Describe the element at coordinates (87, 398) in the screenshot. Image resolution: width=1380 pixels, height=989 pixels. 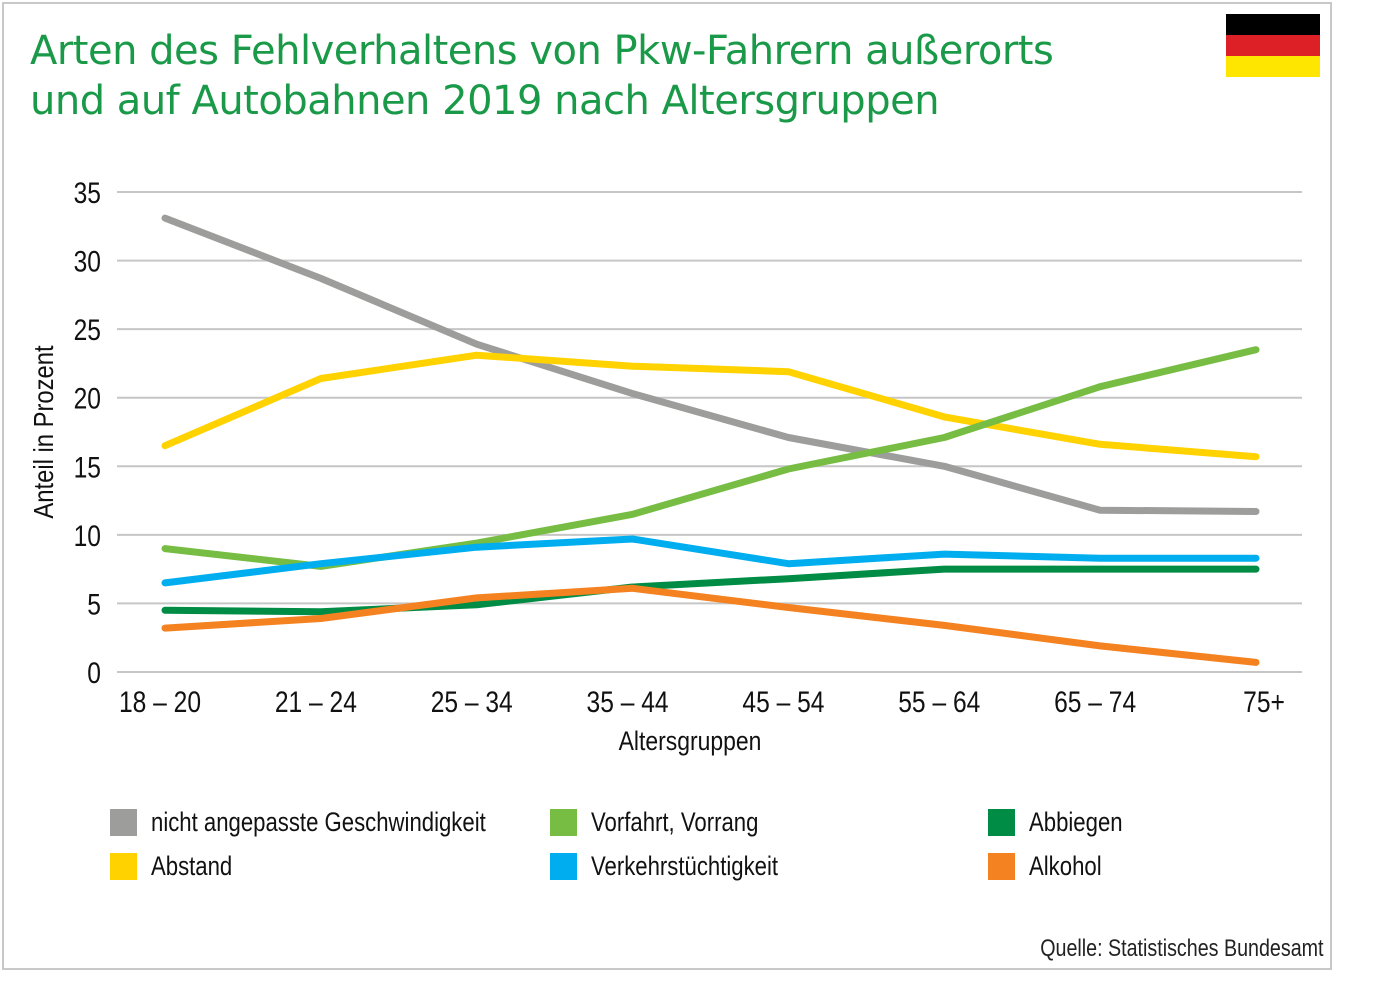
I see `y-tick-label: 20` at that location.